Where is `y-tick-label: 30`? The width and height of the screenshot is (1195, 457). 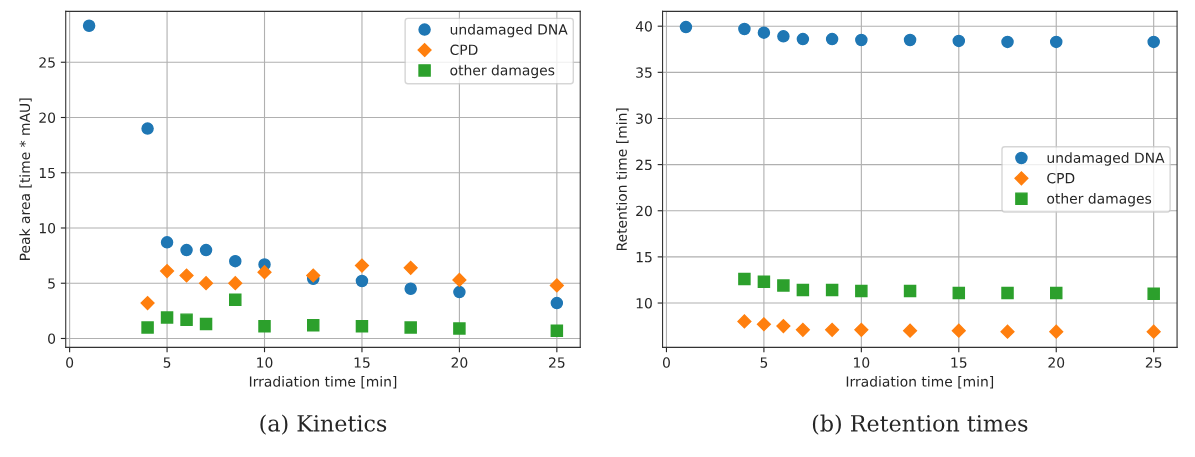 y-tick-label: 30 is located at coordinates (644, 118).